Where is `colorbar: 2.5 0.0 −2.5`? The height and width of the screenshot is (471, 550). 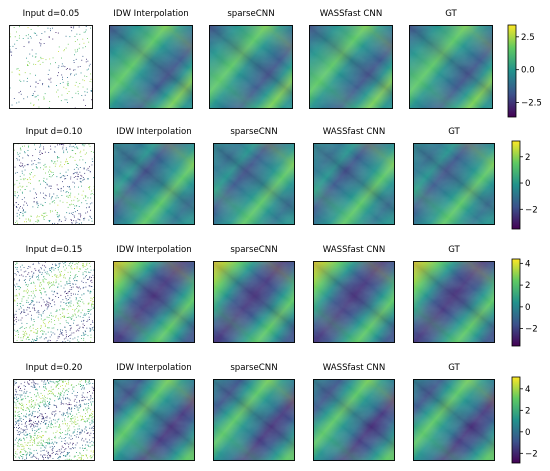
colorbar: 2.5 0.0 −2.5 is located at coordinates (524, 71).